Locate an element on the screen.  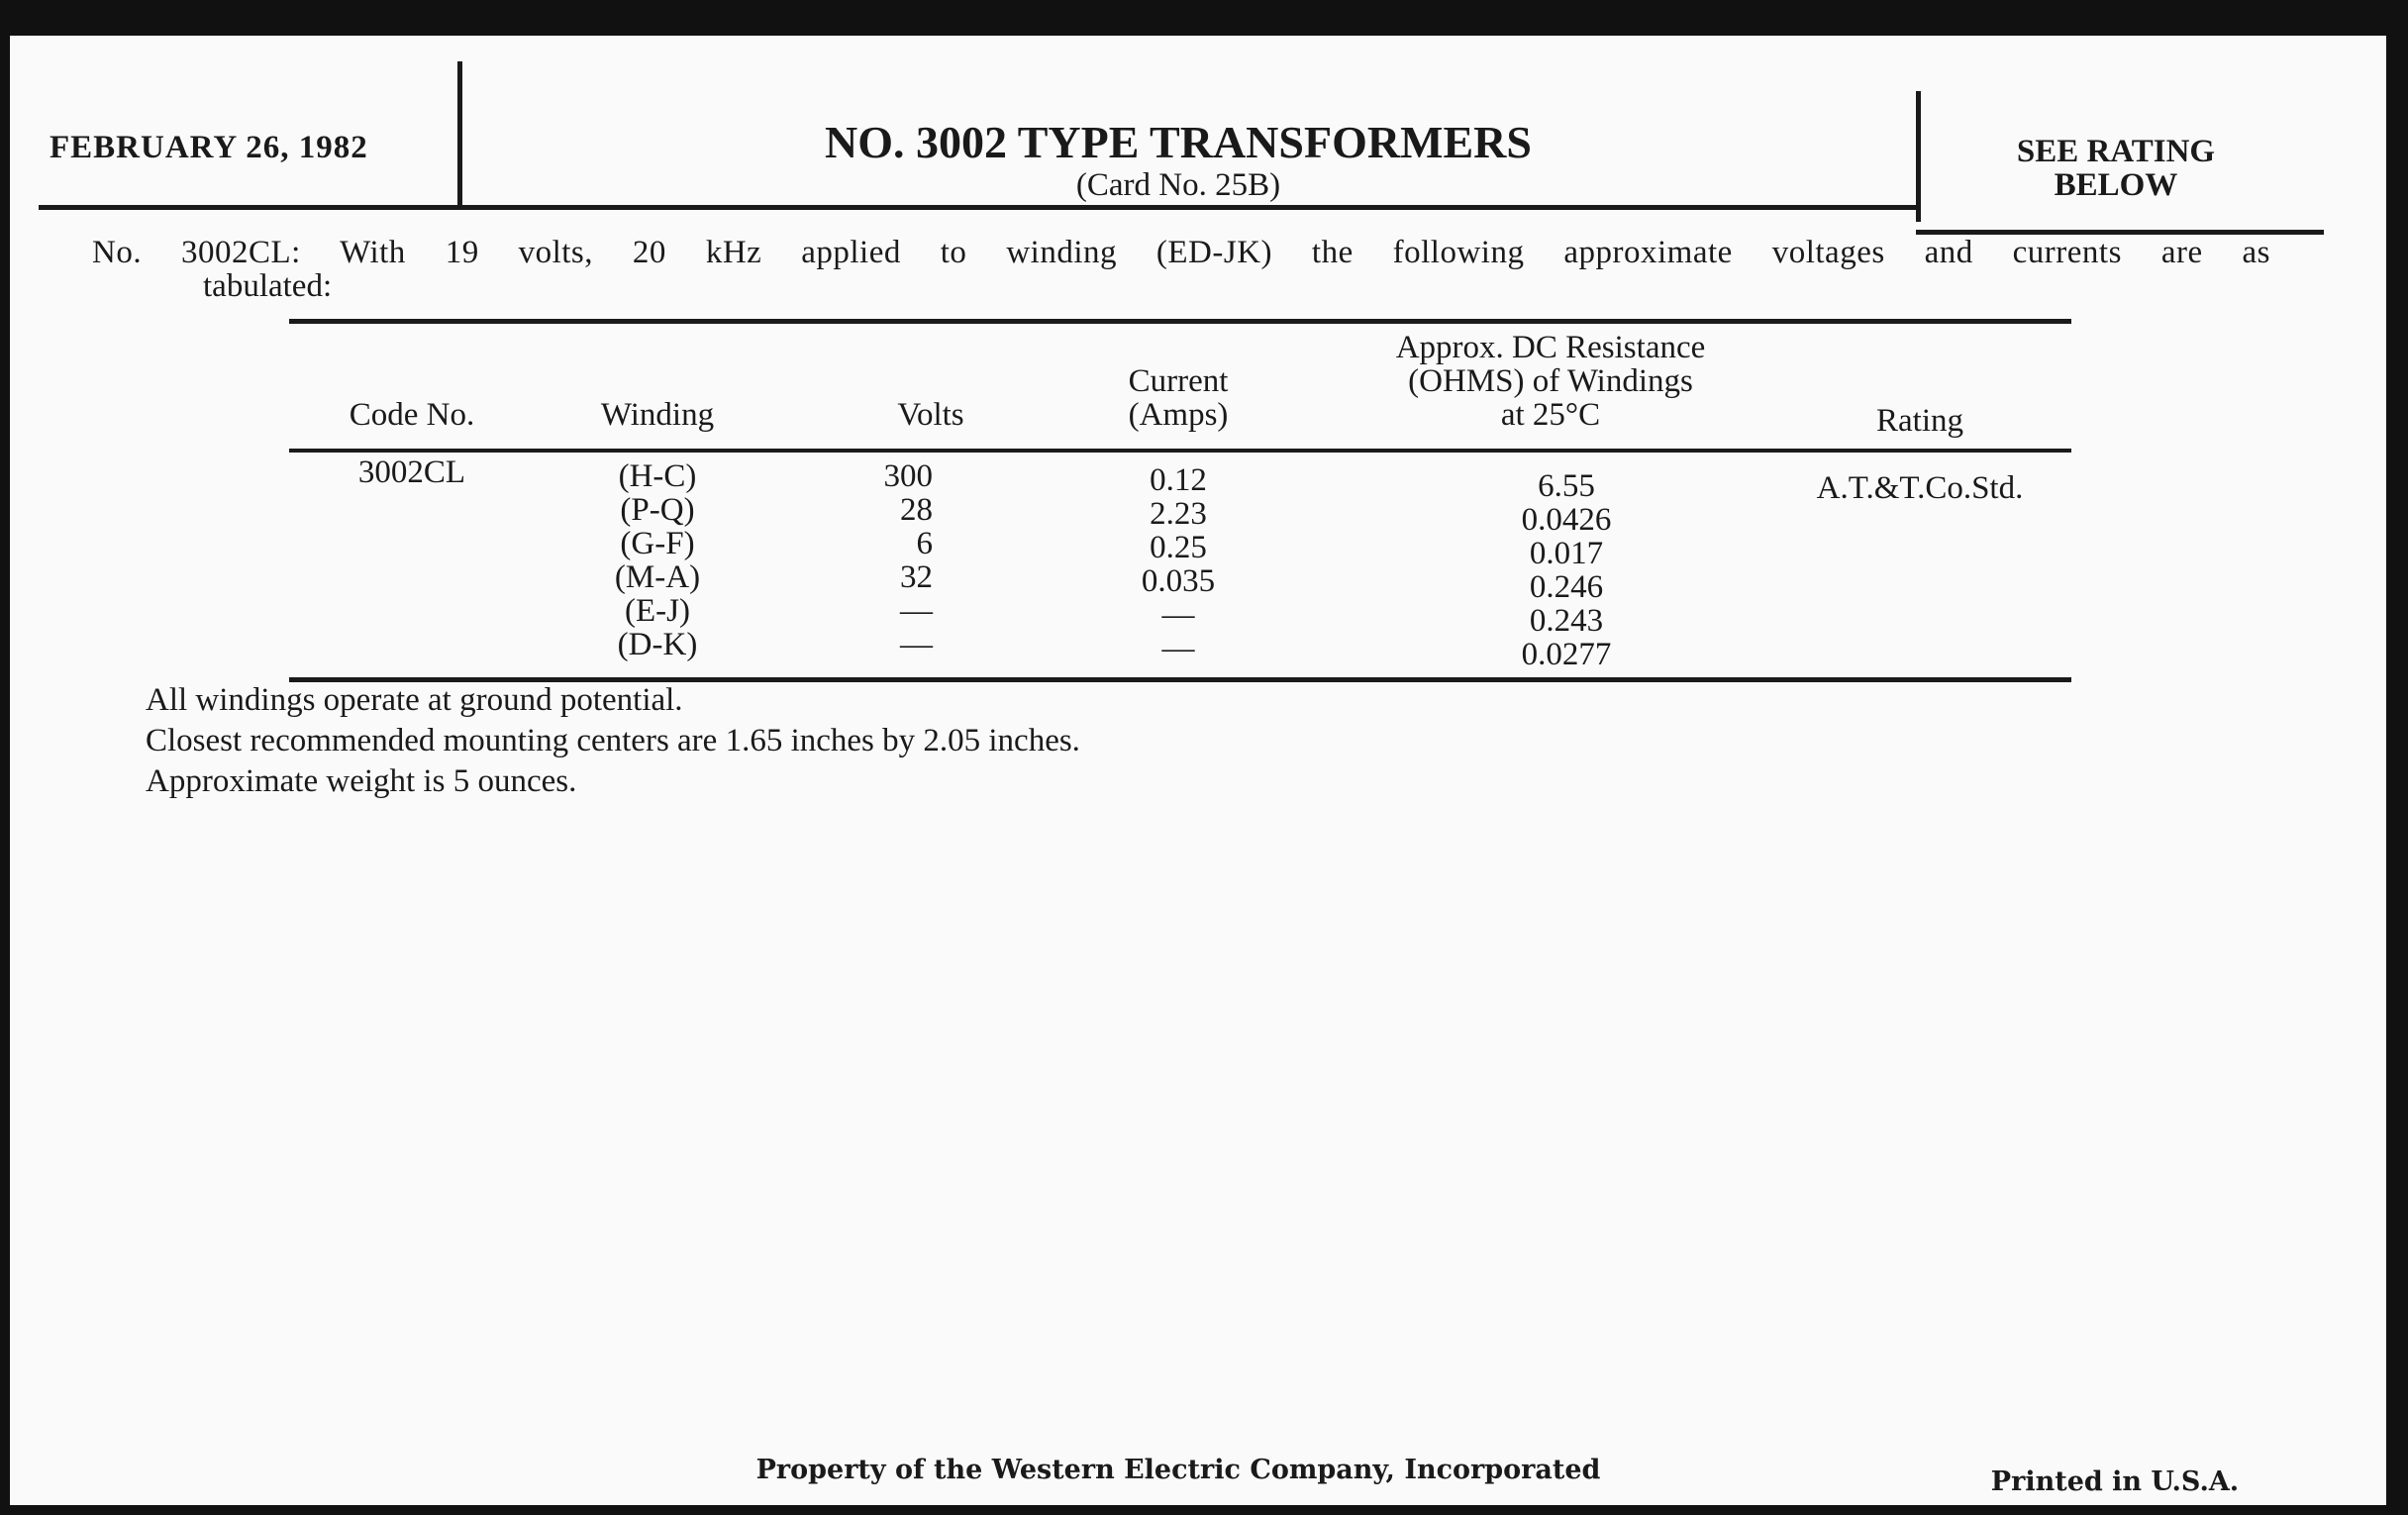
resistance-cell: 6.55 is located at coordinates (1566, 486).